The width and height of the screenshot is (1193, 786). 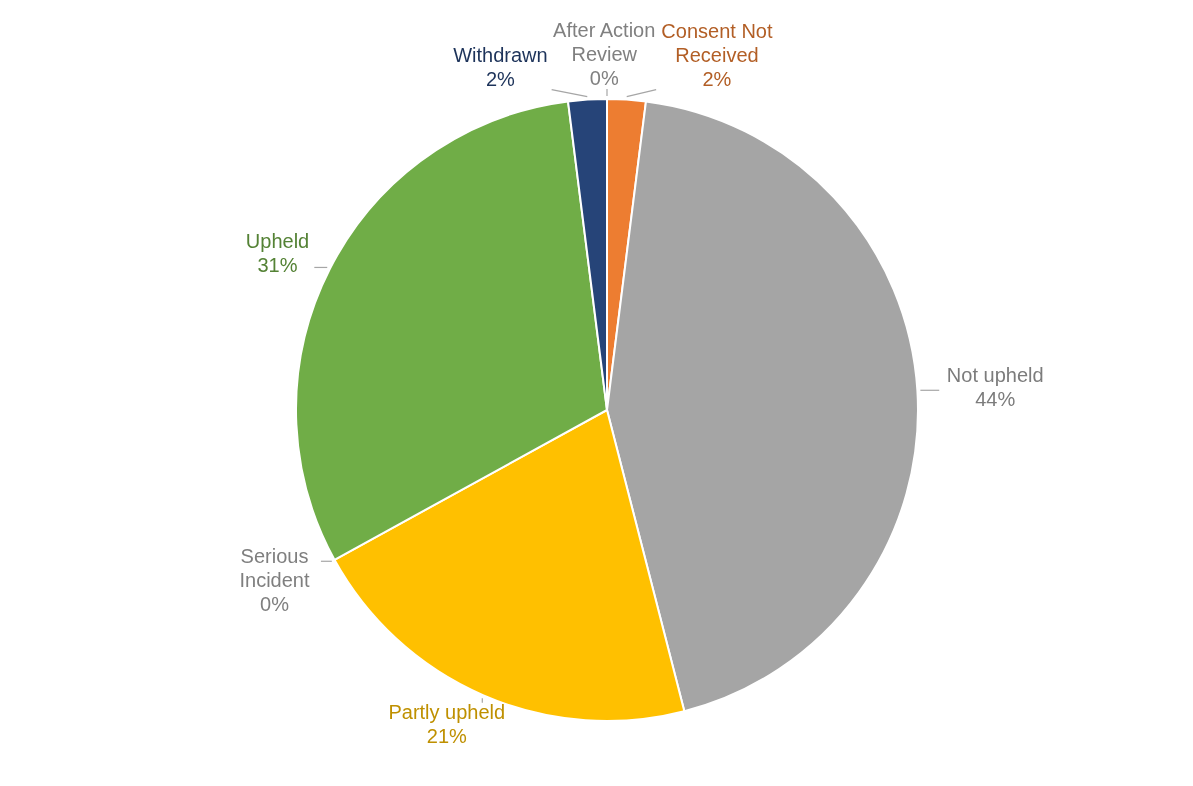 I want to click on slice-label: Consent Not Received, so click(x=717, y=42).